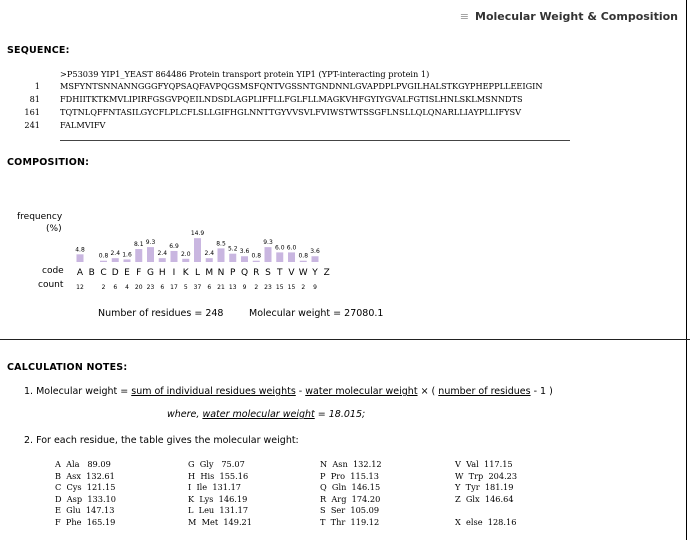 The image size is (690, 540). Describe the element at coordinates (80, 249) in the screenshot. I see `value-label-A: 4.8` at that location.